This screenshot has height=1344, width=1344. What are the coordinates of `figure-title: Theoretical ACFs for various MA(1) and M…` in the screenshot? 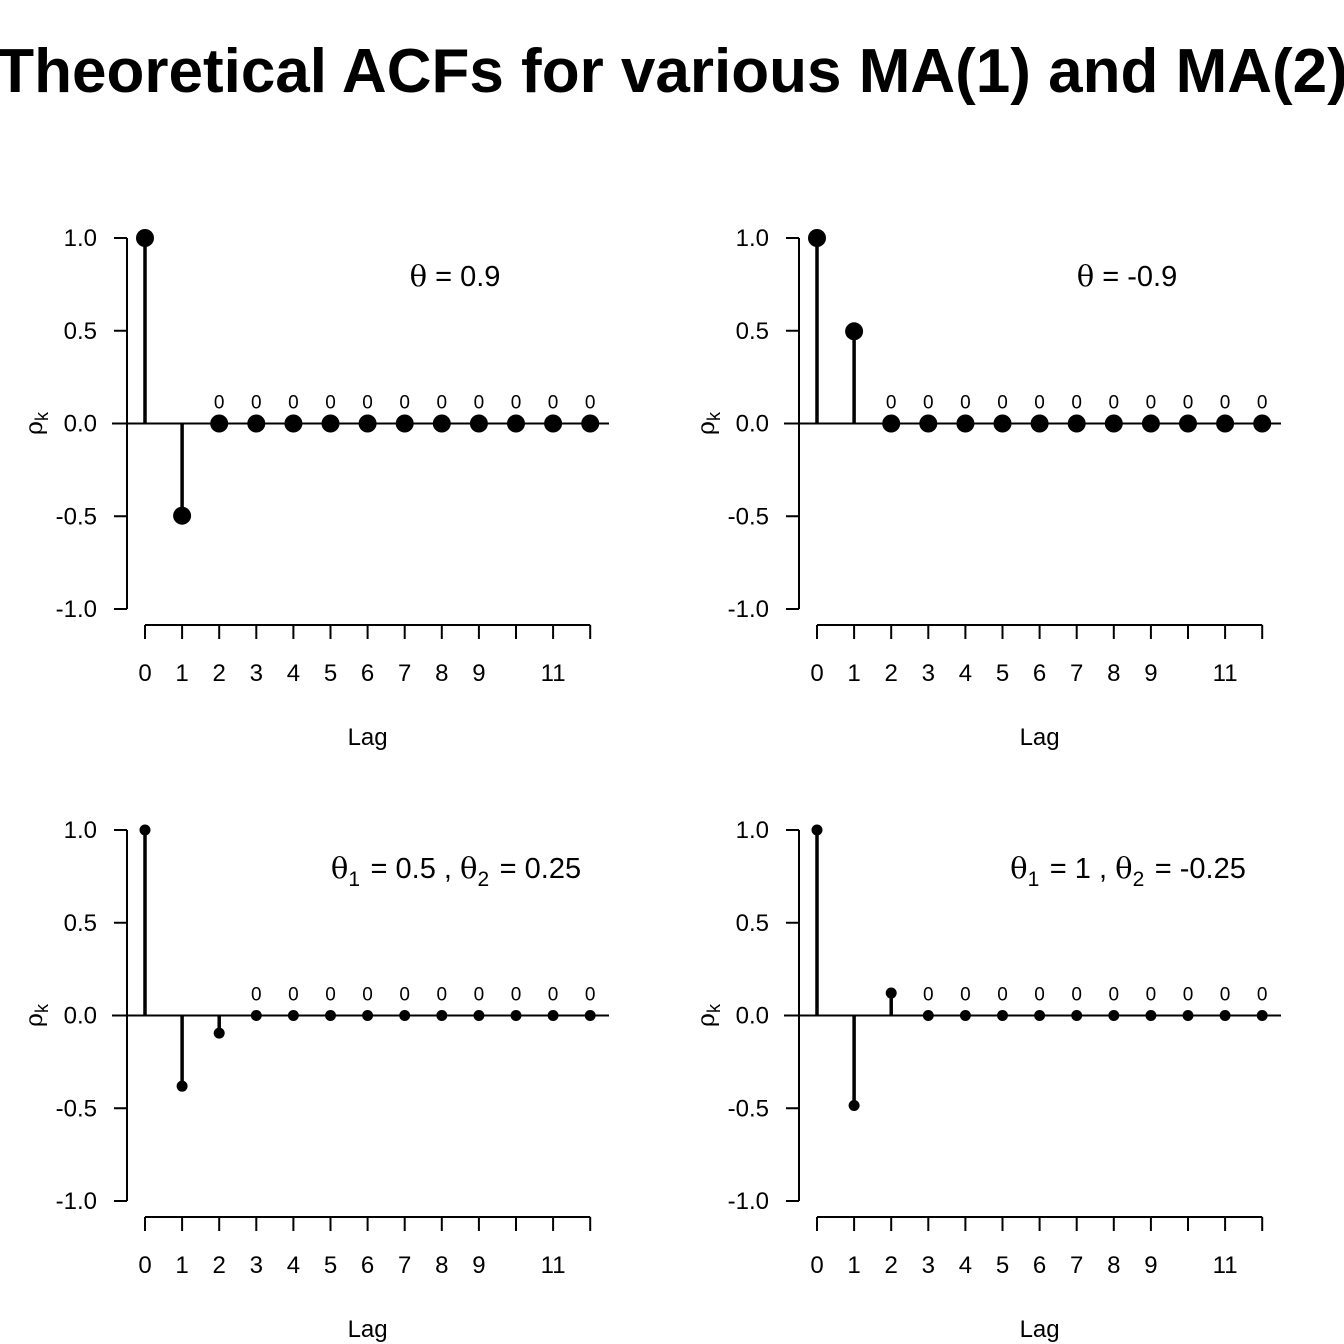 It's located at (672, 71).